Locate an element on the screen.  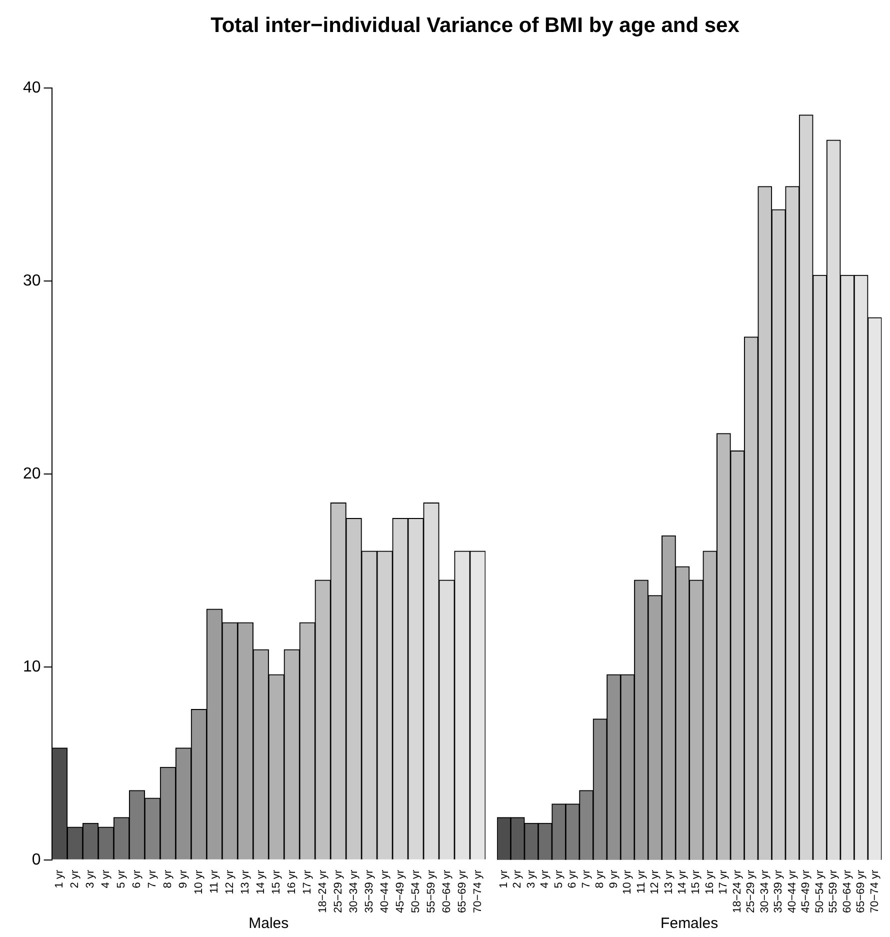
y-tick-label: 0 is located at coordinates (36, 859).